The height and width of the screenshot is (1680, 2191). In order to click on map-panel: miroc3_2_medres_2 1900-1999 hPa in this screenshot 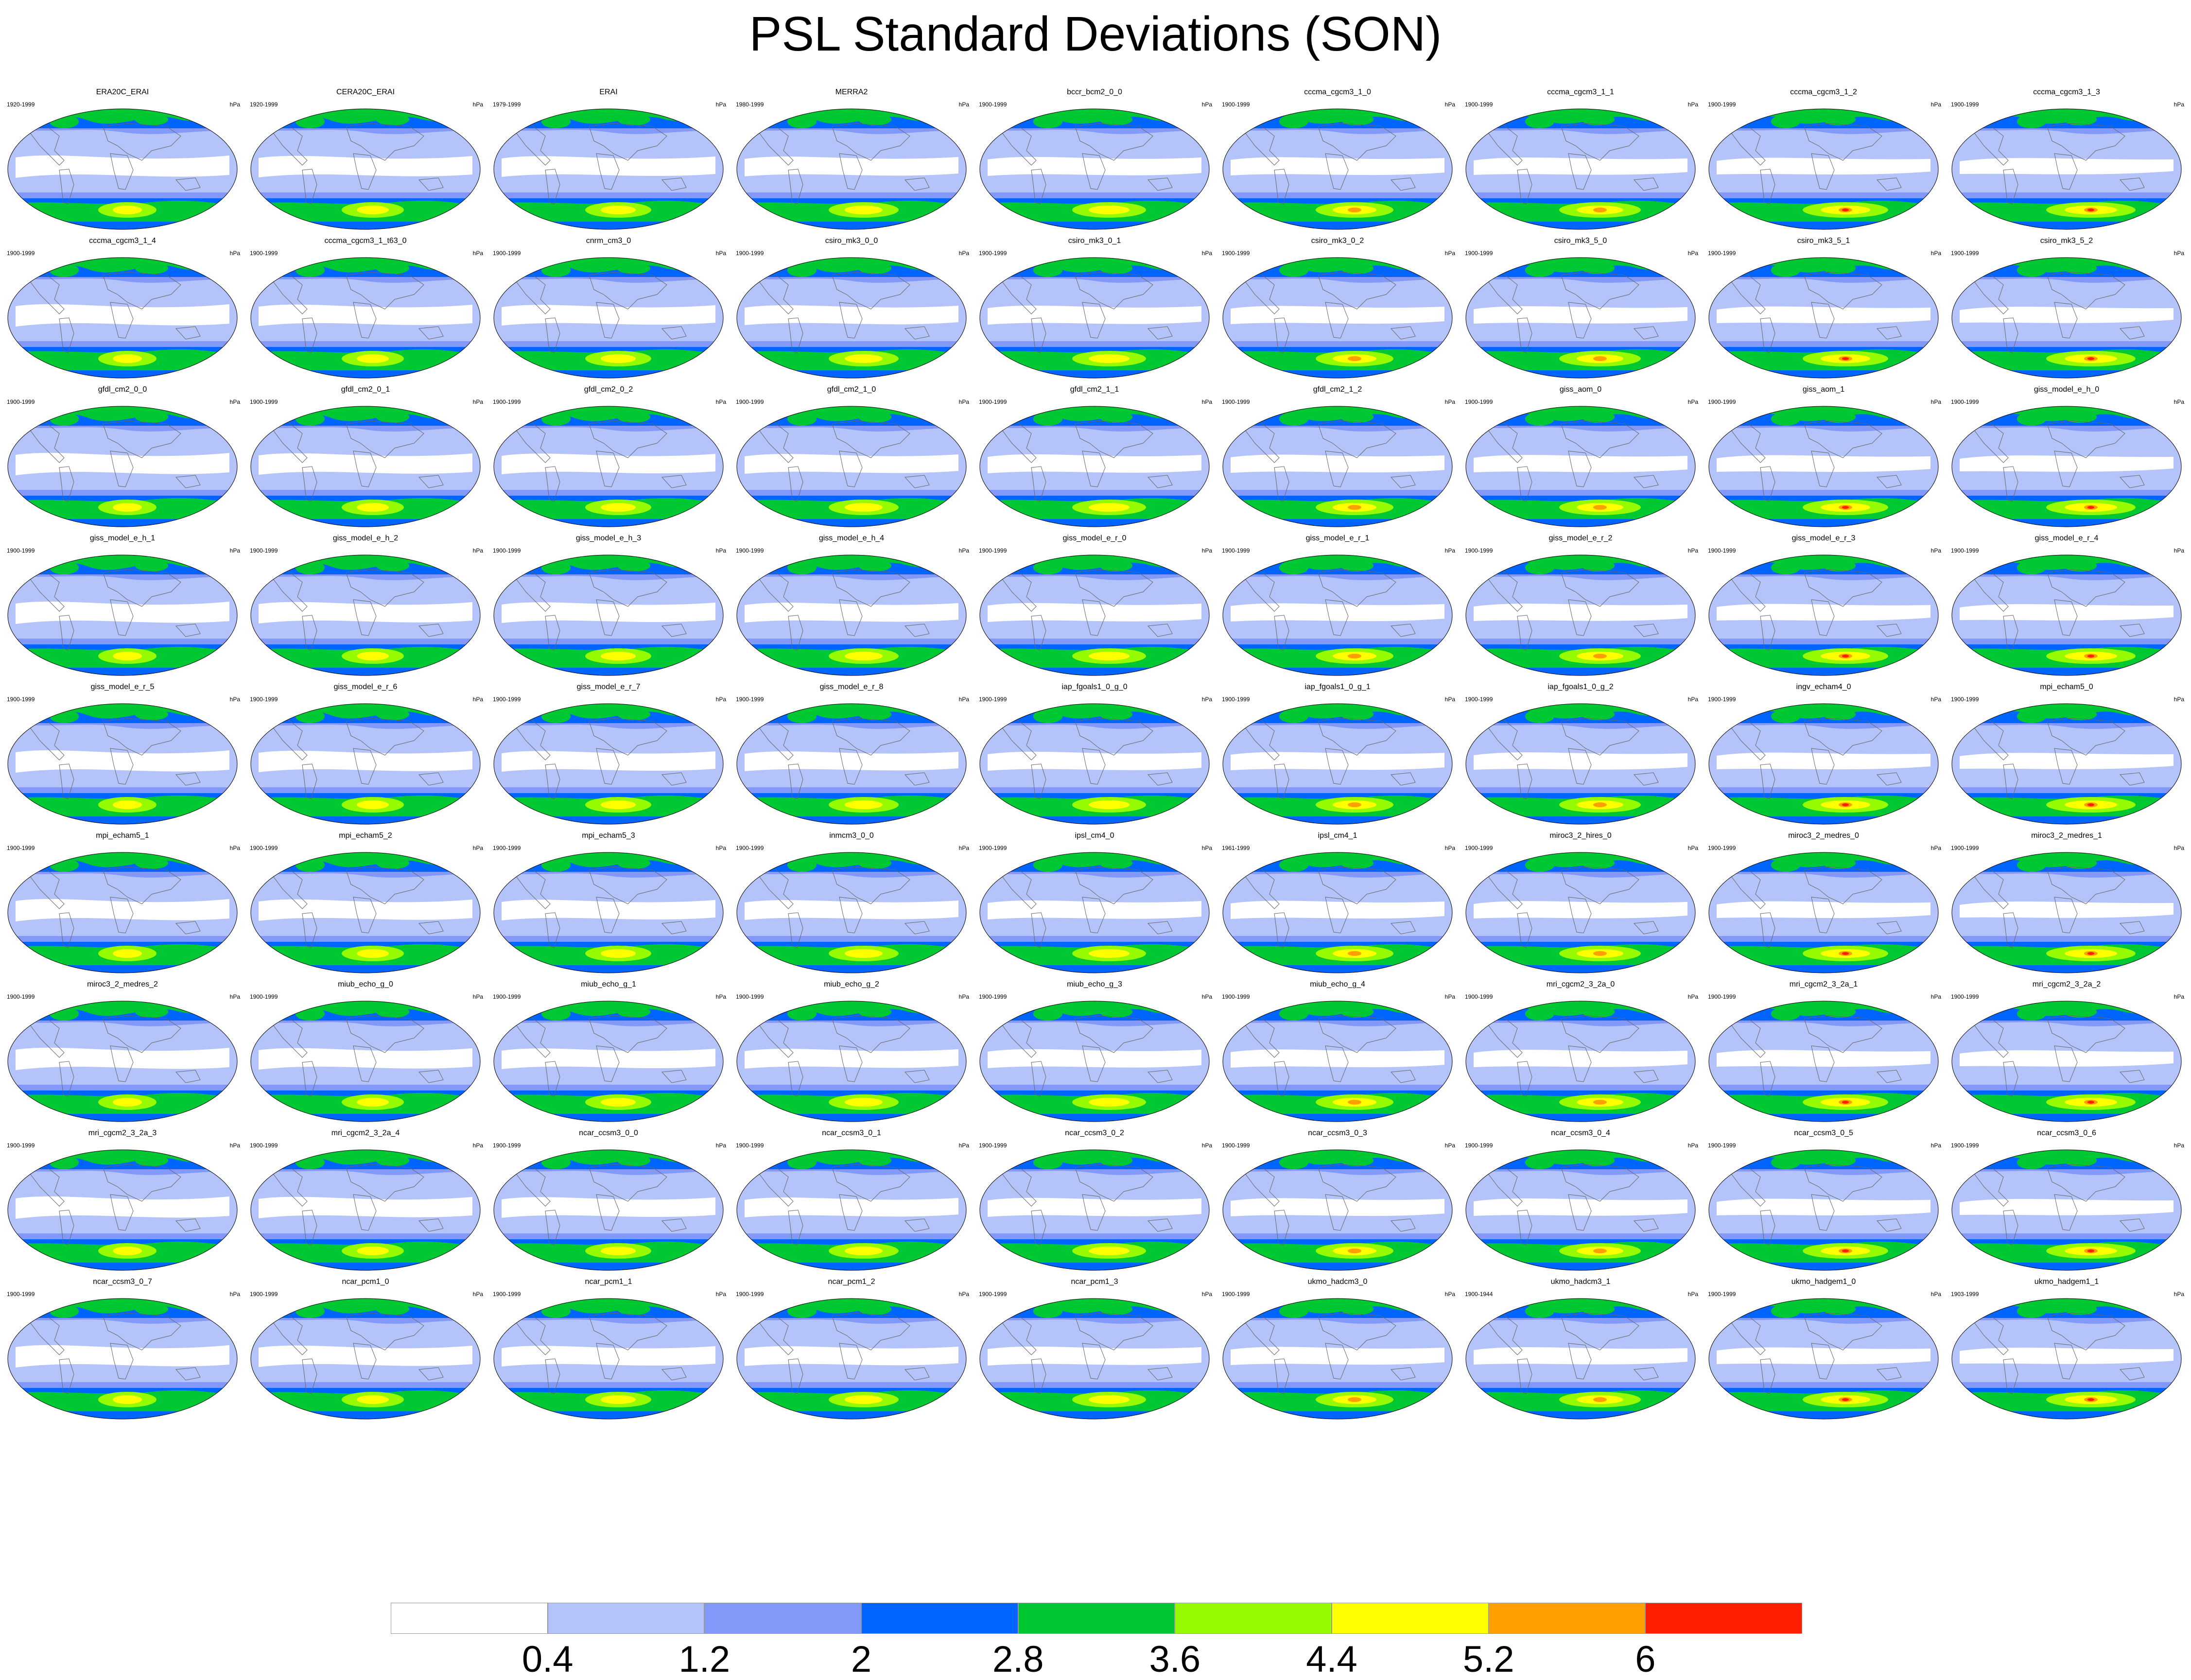, I will do `click(122, 1054)`.